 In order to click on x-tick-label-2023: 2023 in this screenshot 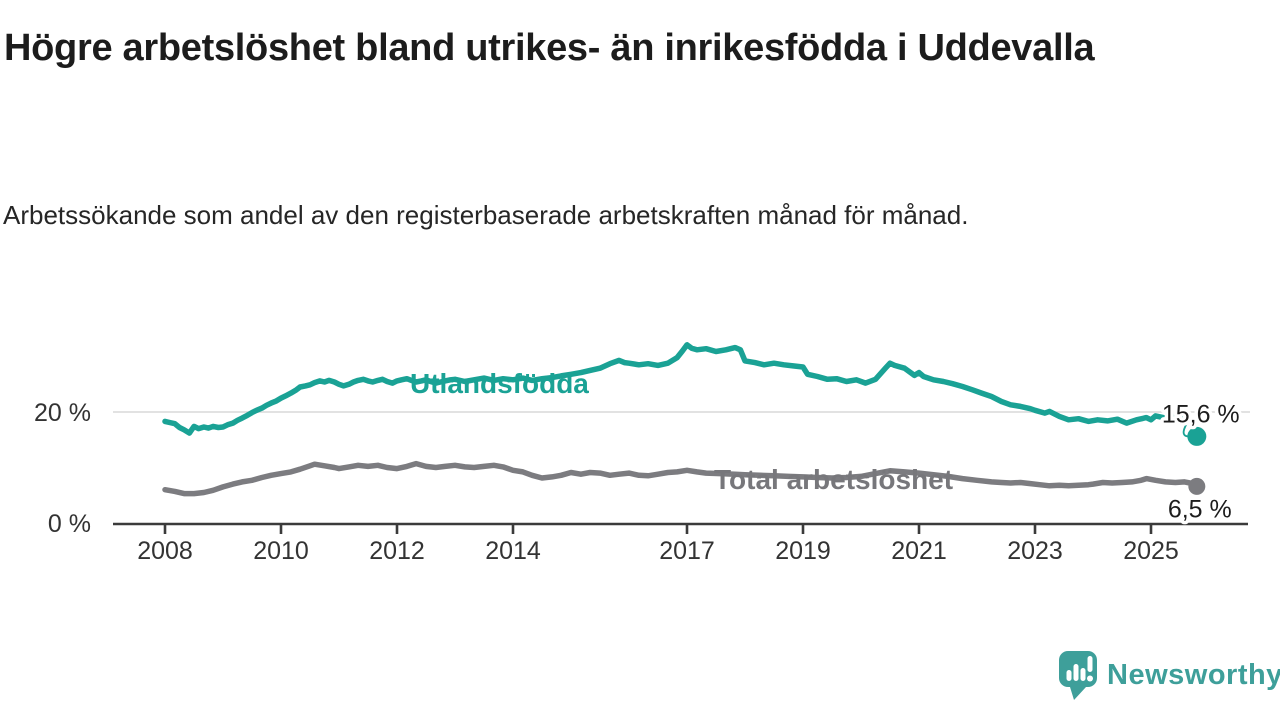, I will do `click(1035, 551)`.